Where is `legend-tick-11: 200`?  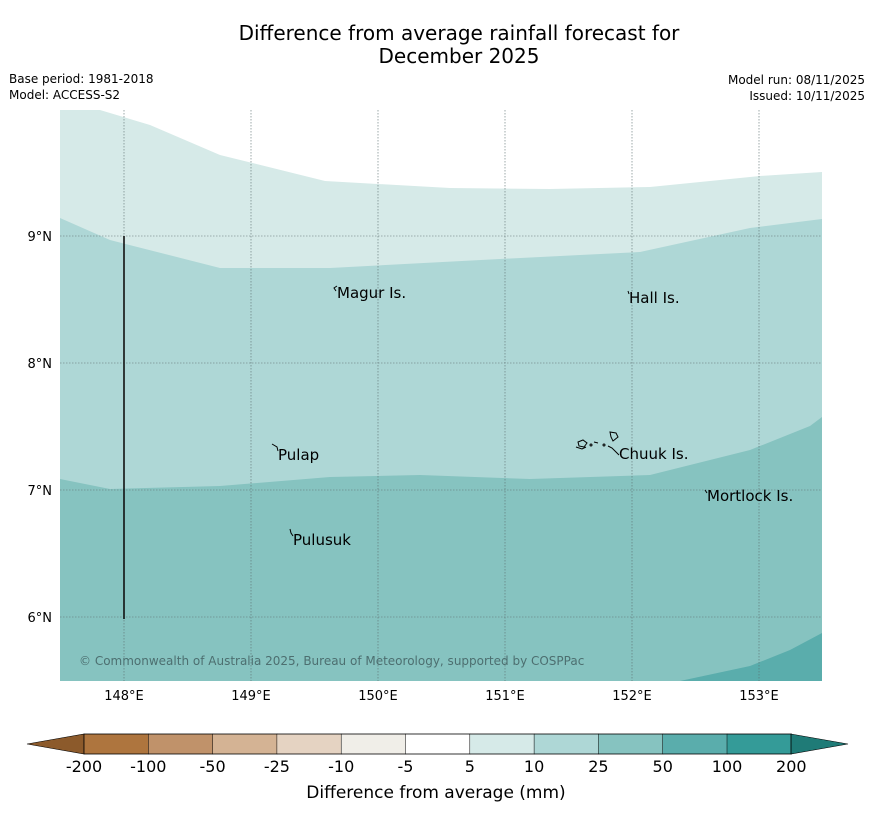
legend-tick-11: 200 is located at coordinates (791, 766).